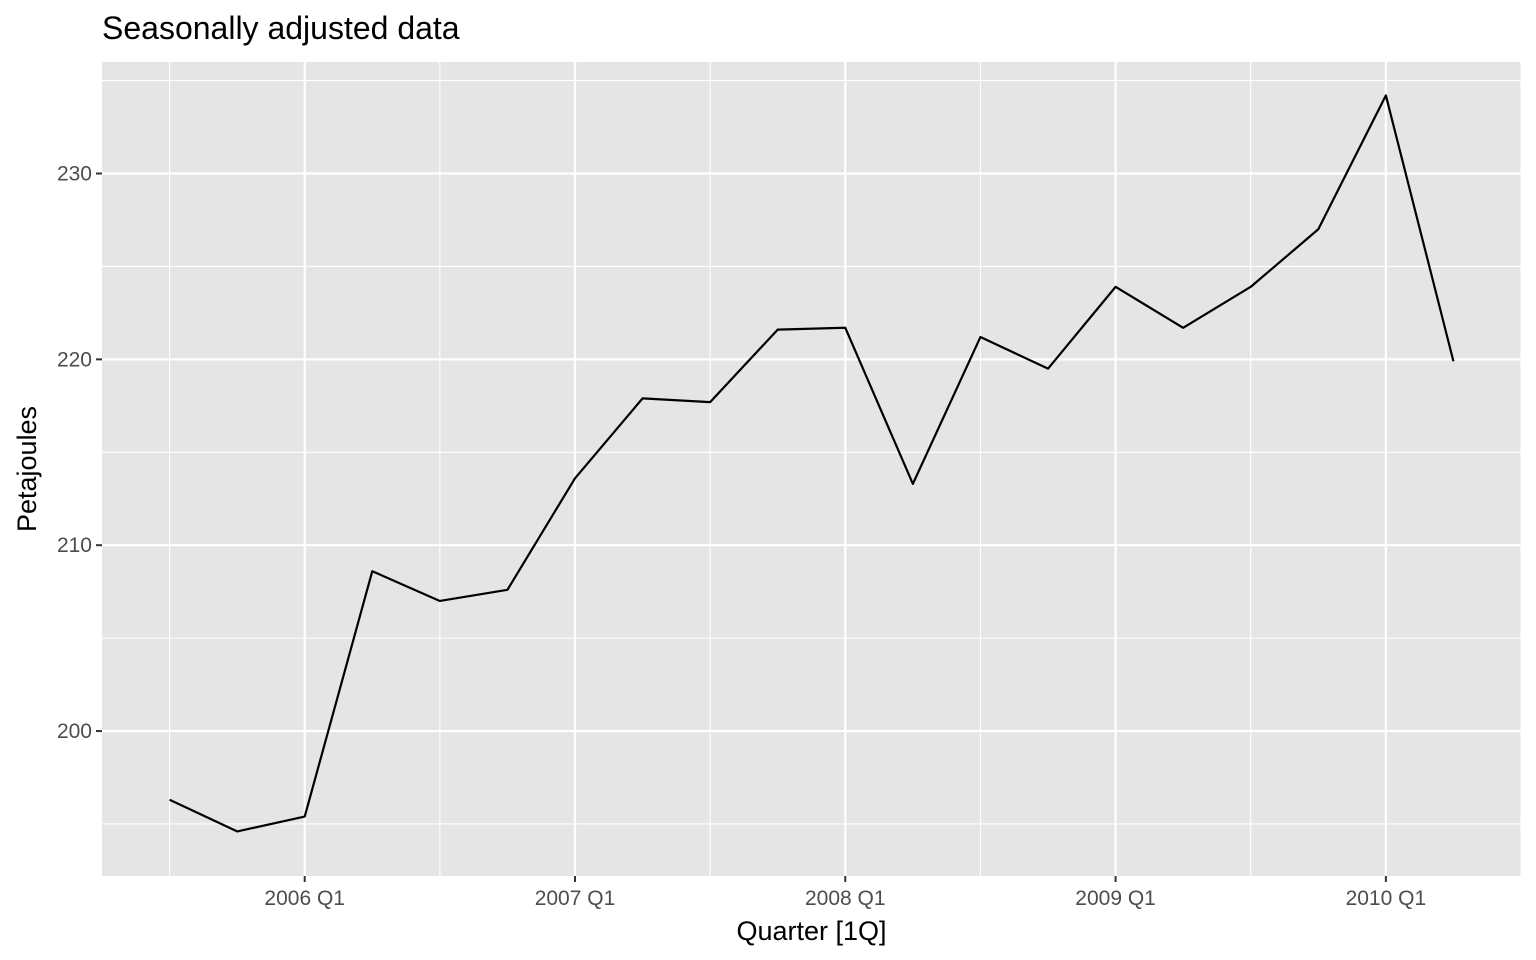  Describe the element at coordinates (74, 731) in the screenshot. I see `y-tick-label: 200` at that location.